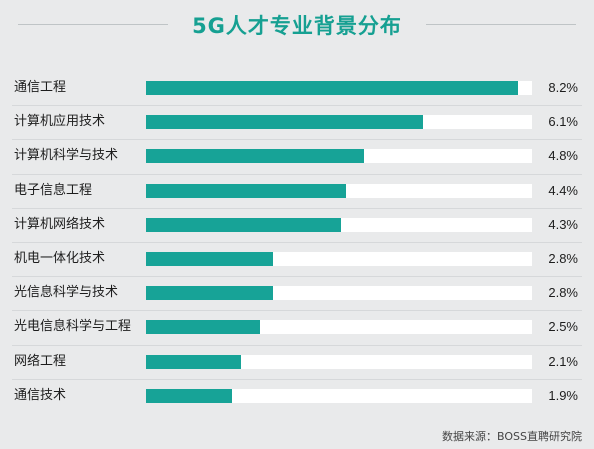  Describe the element at coordinates (40, 361) in the screenshot. I see `category-label: 网络工程` at that location.